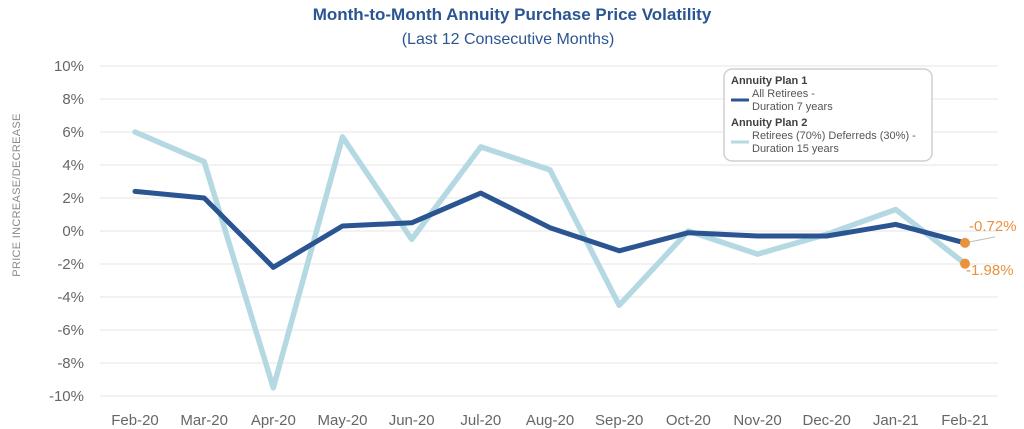 The width and height of the screenshot is (1024, 429). I want to click on y-tick-label: 10%, so click(69, 66).